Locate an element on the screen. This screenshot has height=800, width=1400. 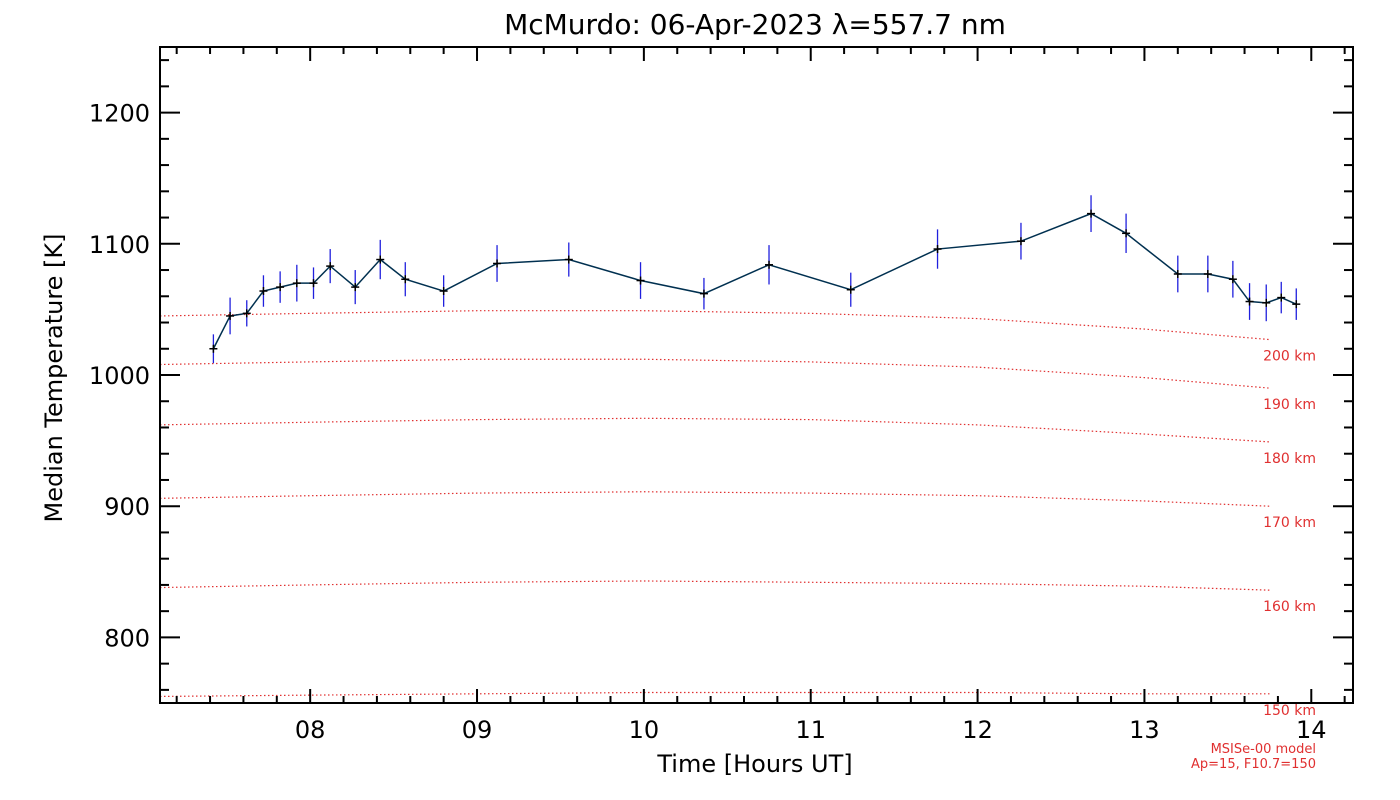
model-line-label: 170 km is located at coordinates (1289, 523).